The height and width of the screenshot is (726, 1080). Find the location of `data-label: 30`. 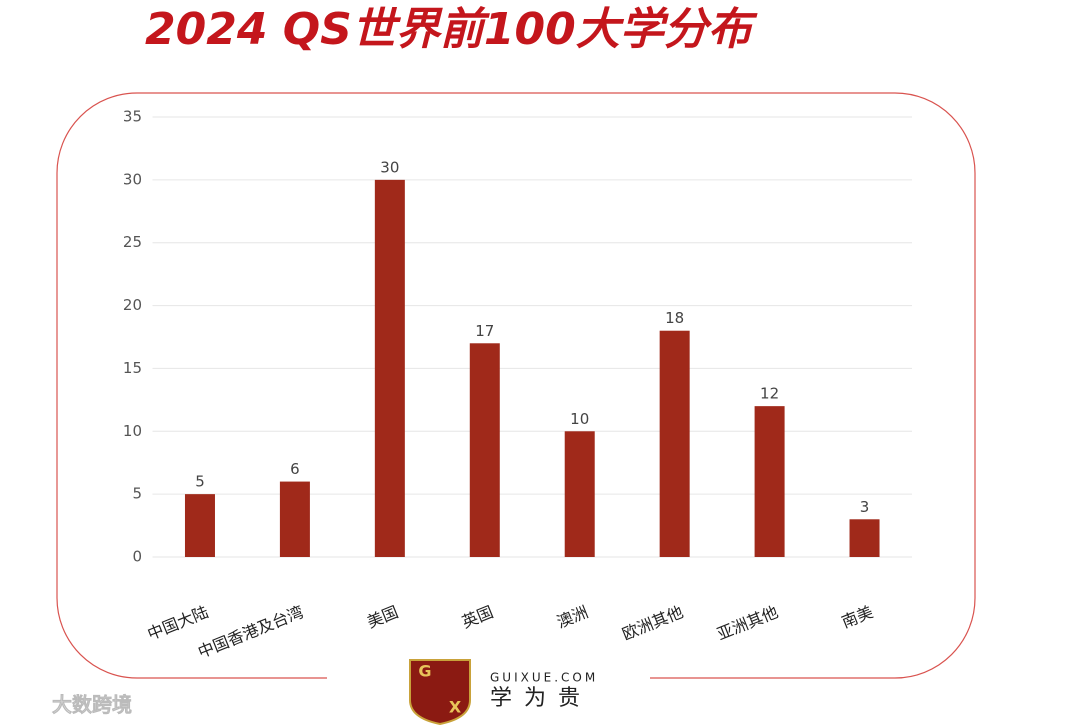

data-label: 30 is located at coordinates (389, 167).